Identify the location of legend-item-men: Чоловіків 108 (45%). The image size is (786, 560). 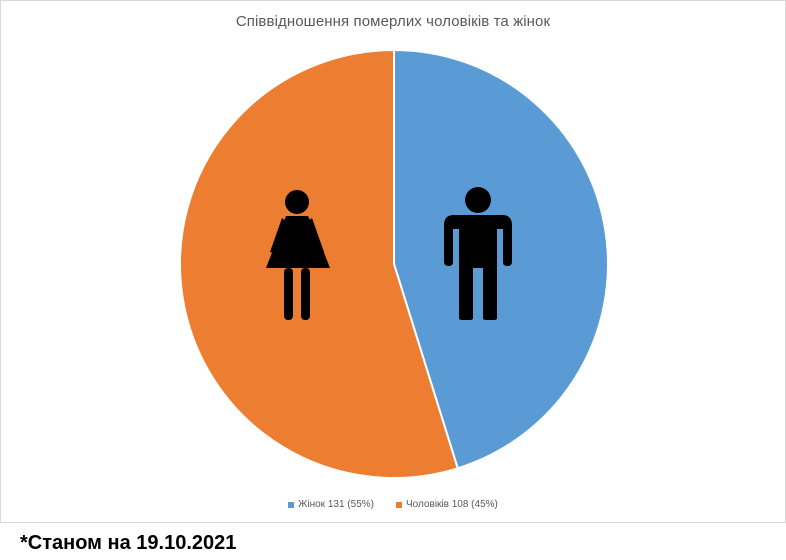
(446, 504).